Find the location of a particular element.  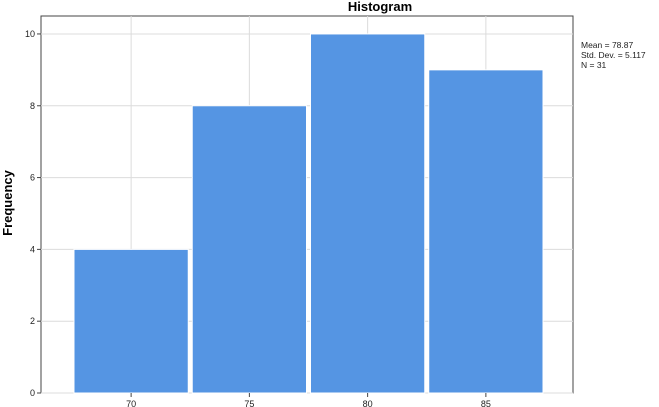

x-tick-label: 80 is located at coordinates (368, 403).